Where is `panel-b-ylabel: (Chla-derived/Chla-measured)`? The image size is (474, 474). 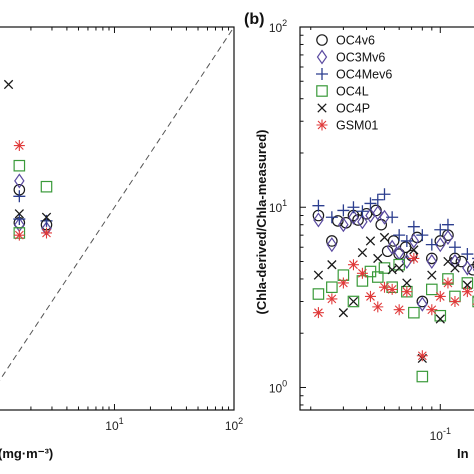 panel-b-ylabel: (Chla-derived/Chla-measured) is located at coordinates (261, 222).